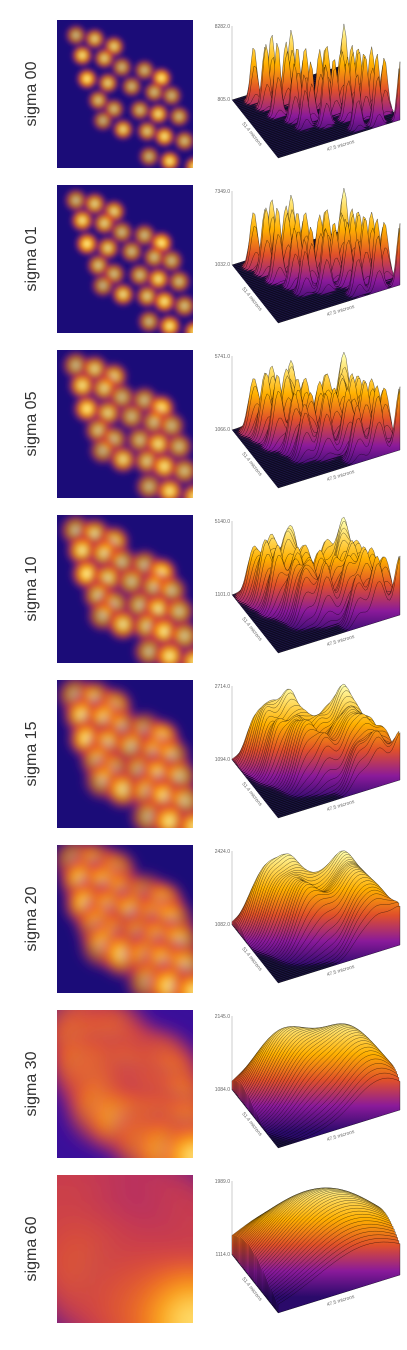 The image size is (407, 1350). I want to click on row-label: sigma 05, so click(31, 423).